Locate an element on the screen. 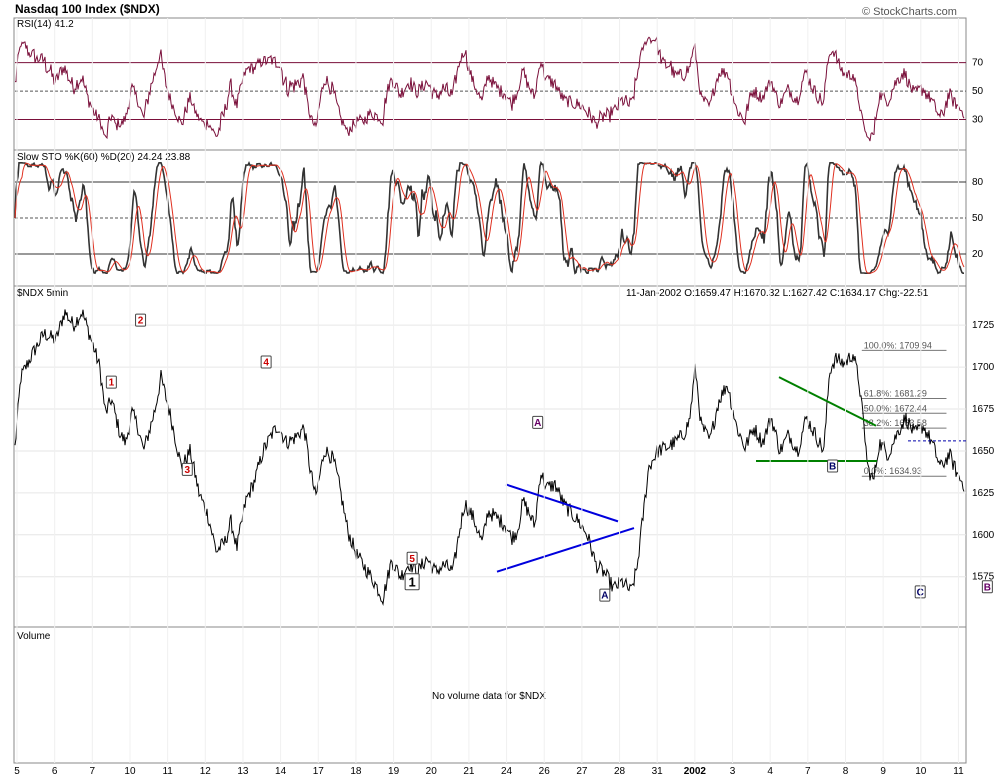 The image size is (1000, 780). sto-tick-label: 80 is located at coordinates (978, 182).